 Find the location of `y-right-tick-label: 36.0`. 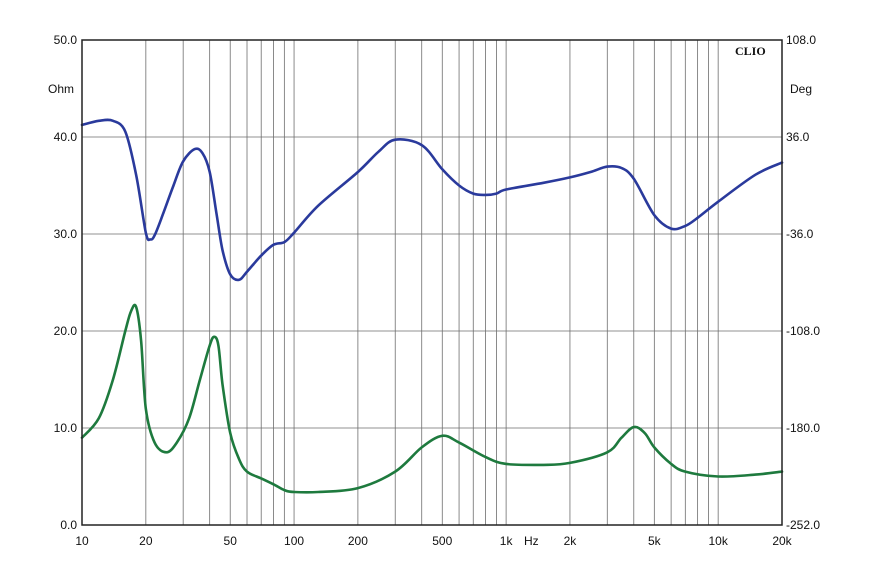

y-right-tick-label: 36.0 is located at coordinates (798, 137).